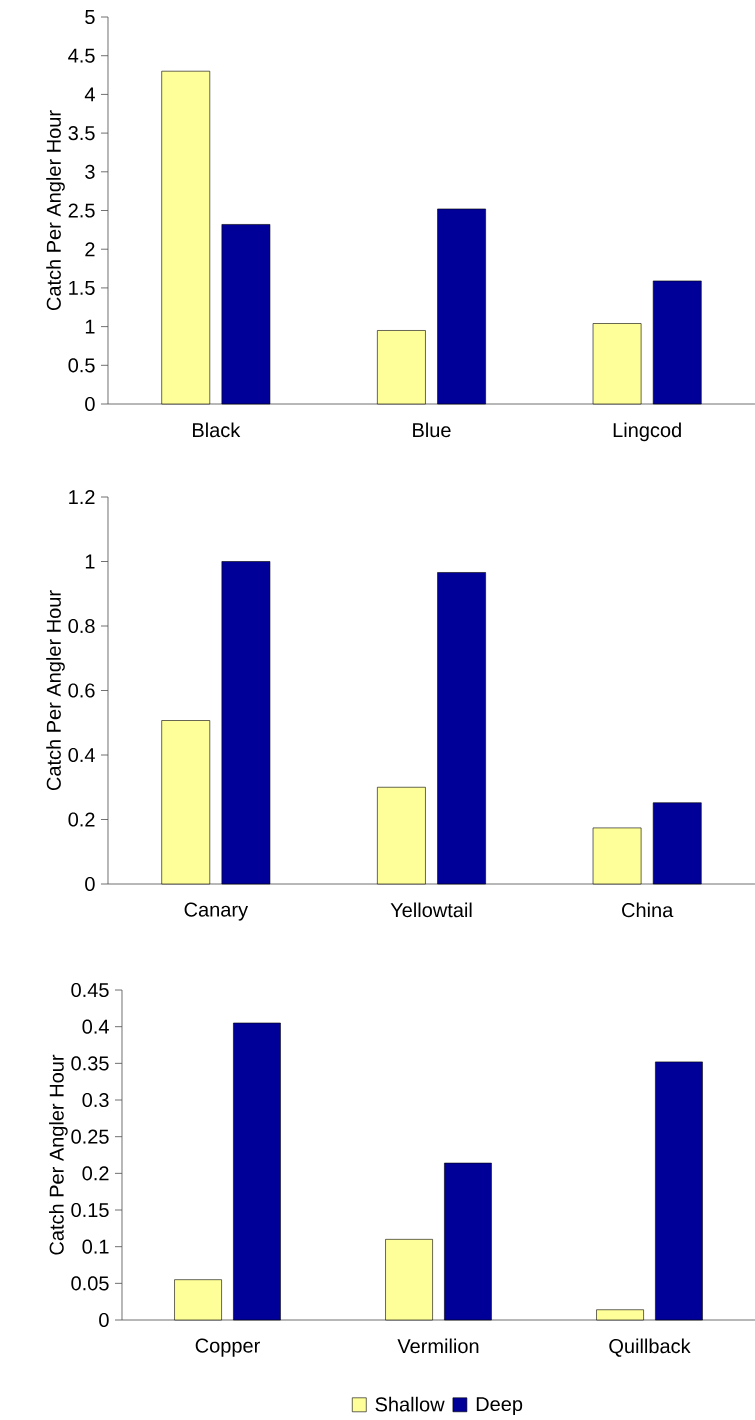  What do you see at coordinates (90, 1283) in the screenshot?
I see `y-tick-label: 0.05` at bounding box center [90, 1283].